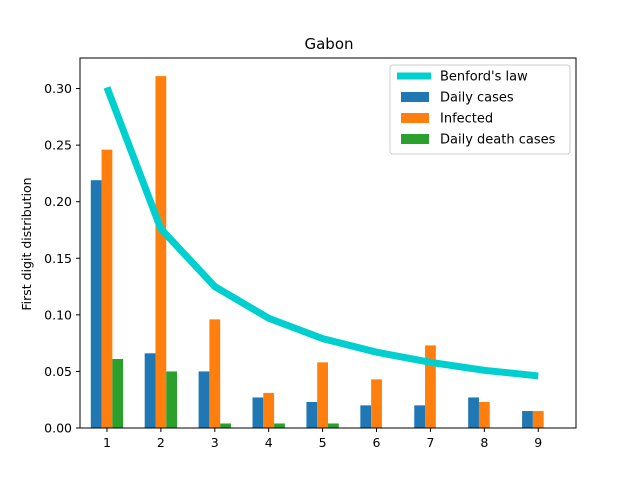  Describe the element at coordinates (107, 442) in the screenshot. I see `x-tick-label-1: 1` at that location.